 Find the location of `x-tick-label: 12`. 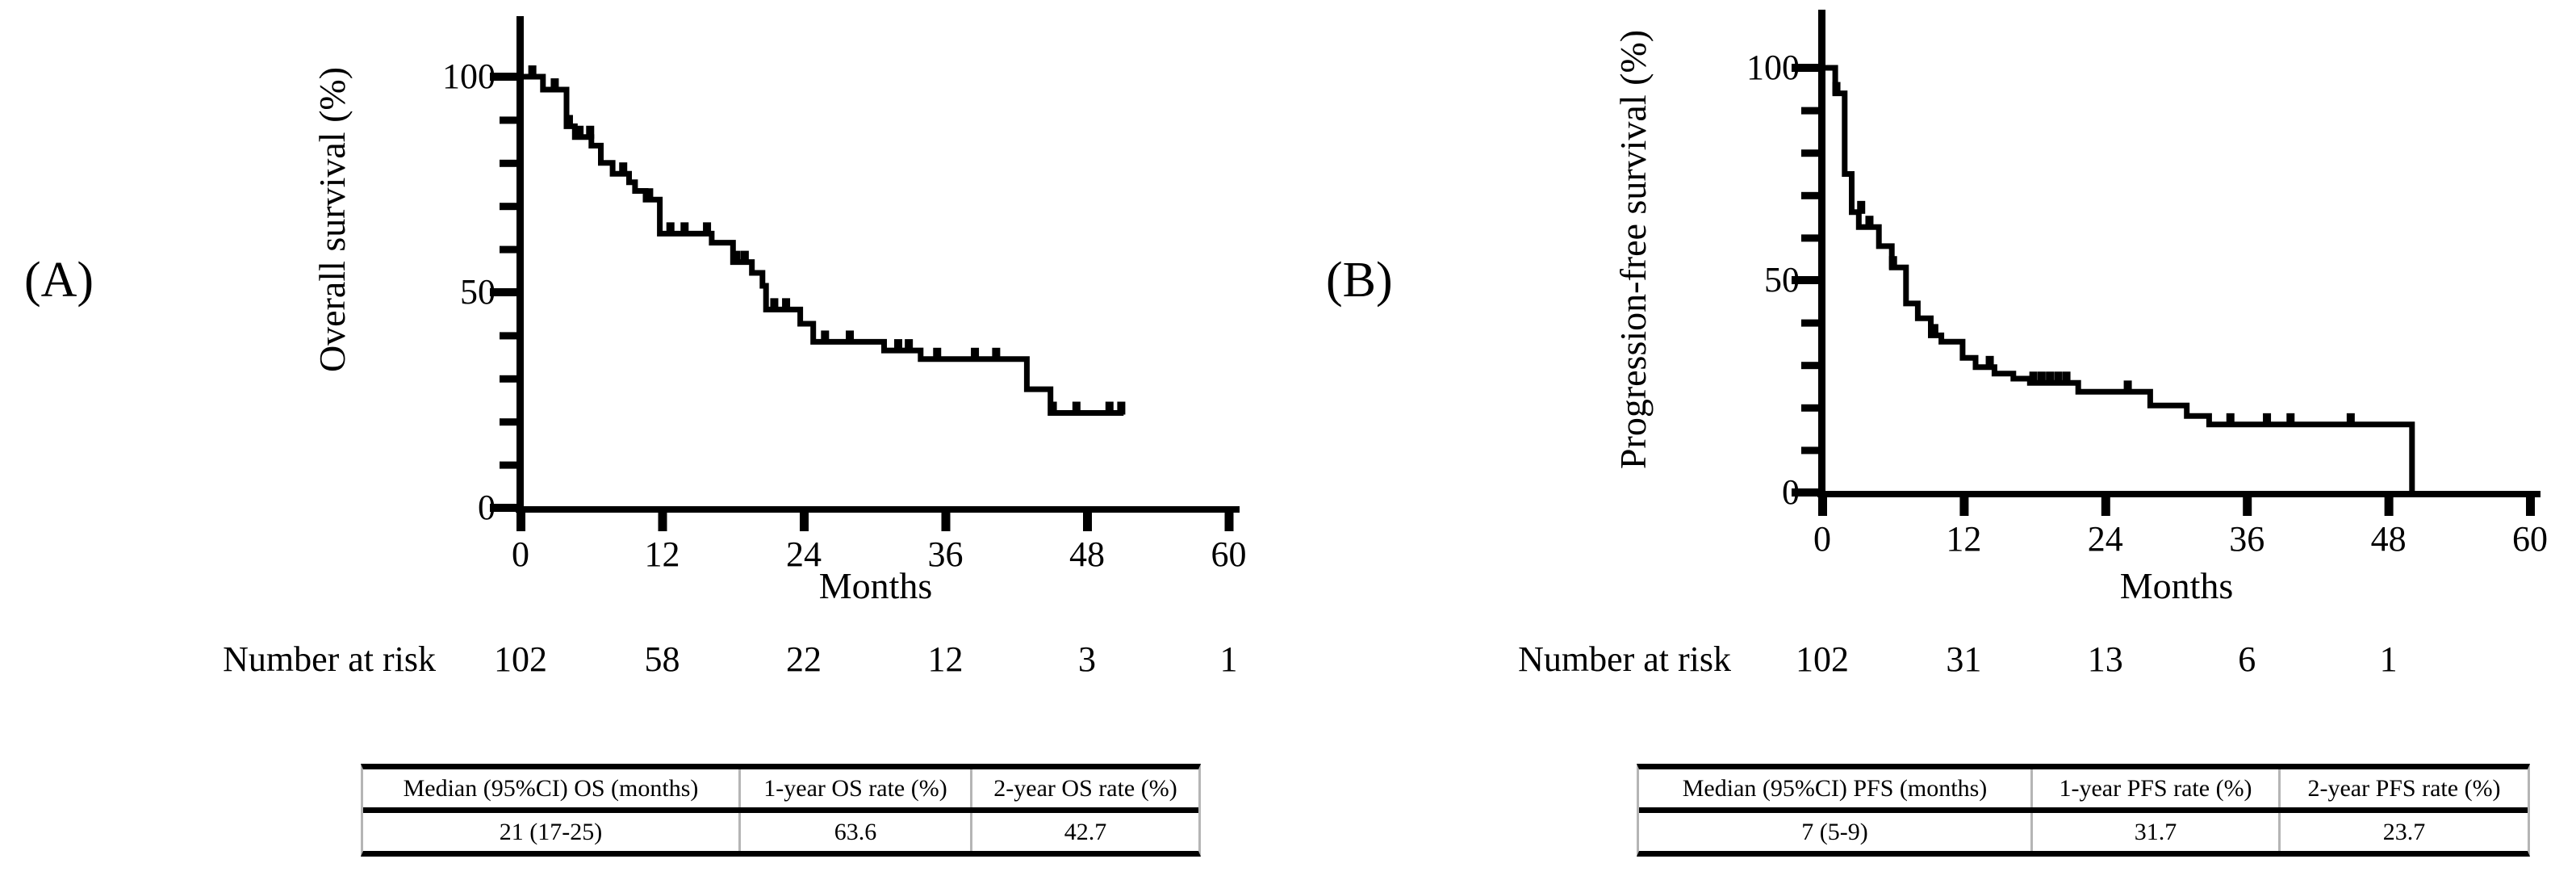

x-tick-label: 12 is located at coordinates (662, 554).